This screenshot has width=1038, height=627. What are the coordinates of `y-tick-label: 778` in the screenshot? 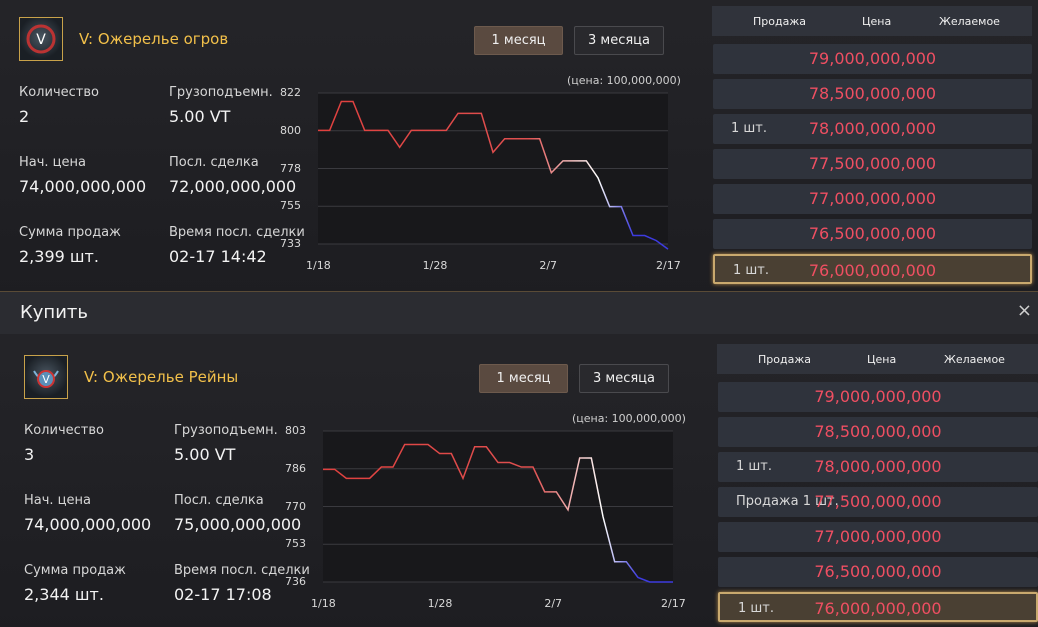 It's located at (290, 168).